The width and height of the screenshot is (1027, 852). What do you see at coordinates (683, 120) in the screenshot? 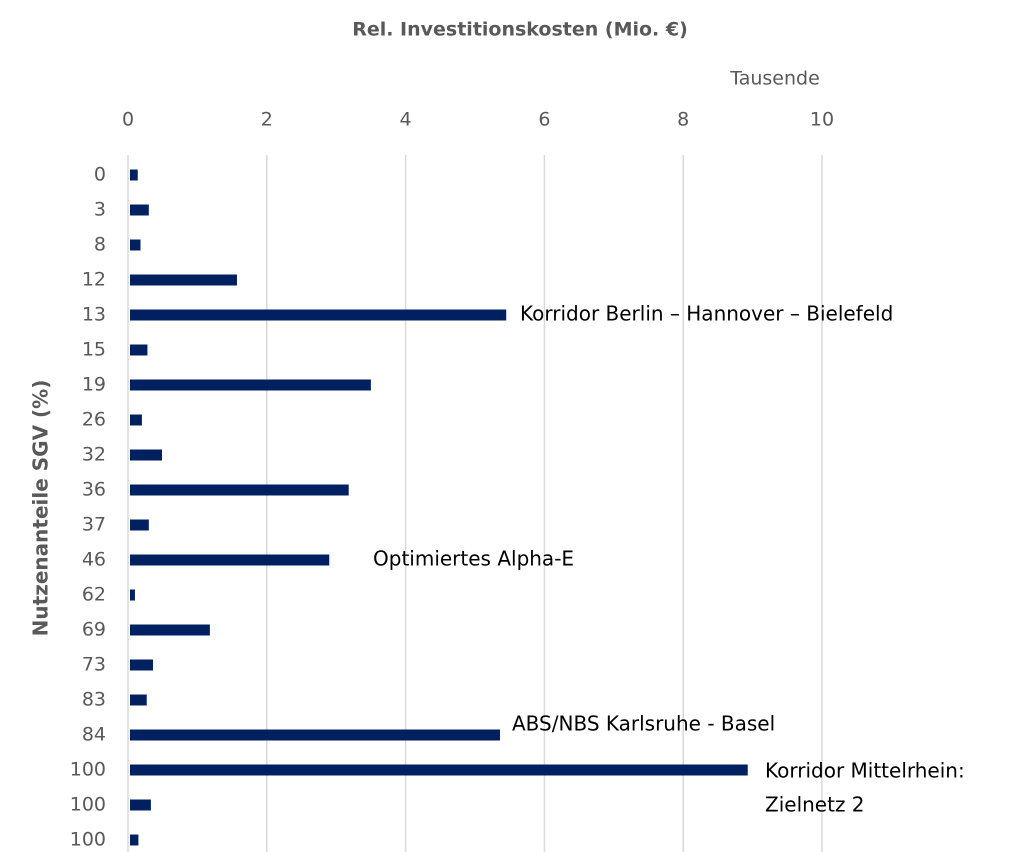
I see `x-tick-label: 8` at bounding box center [683, 120].